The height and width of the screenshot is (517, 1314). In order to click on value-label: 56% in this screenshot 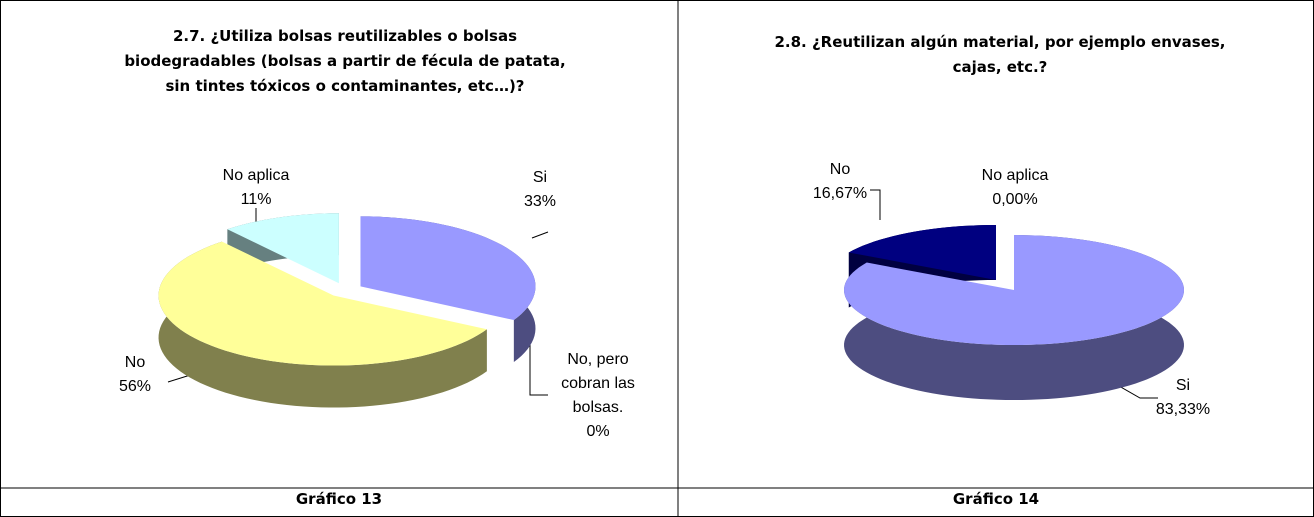, I will do `click(135, 386)`.